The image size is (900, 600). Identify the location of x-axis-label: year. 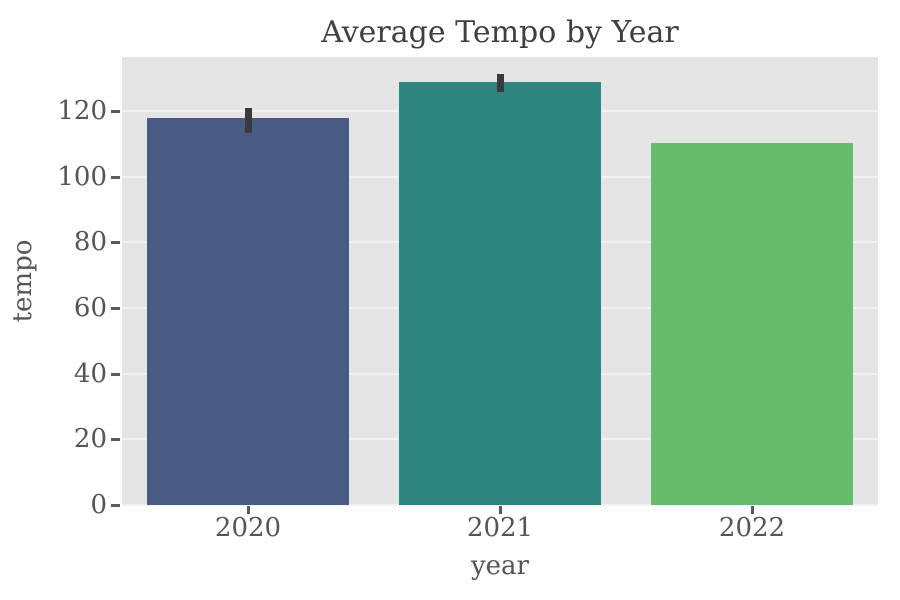
(499, 566).